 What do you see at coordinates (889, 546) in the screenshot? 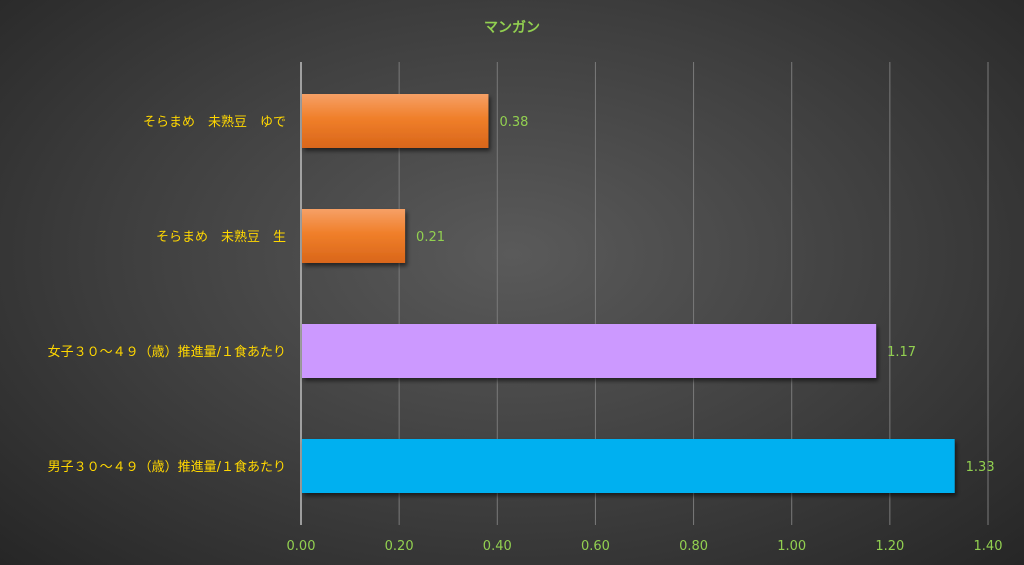
I see `x-tick-label: 1.20` at bounding box center [889, 546].